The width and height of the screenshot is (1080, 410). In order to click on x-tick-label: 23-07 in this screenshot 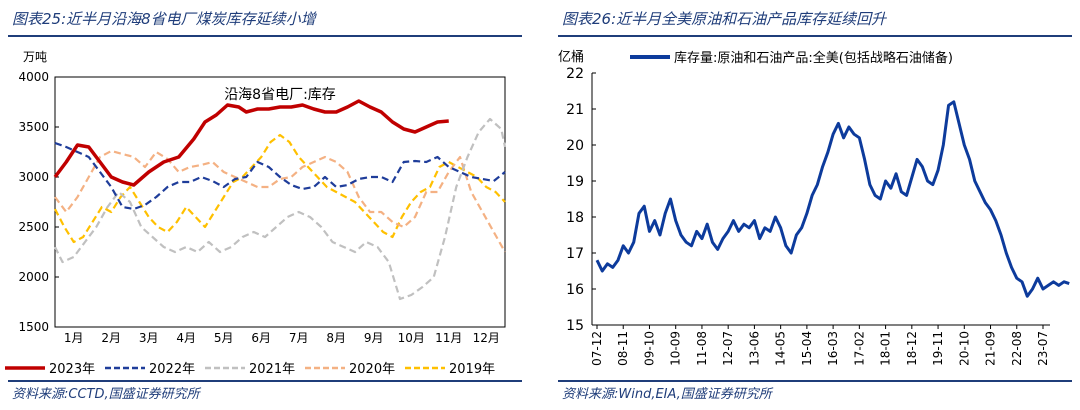, I will do `click(1043, 348)`.